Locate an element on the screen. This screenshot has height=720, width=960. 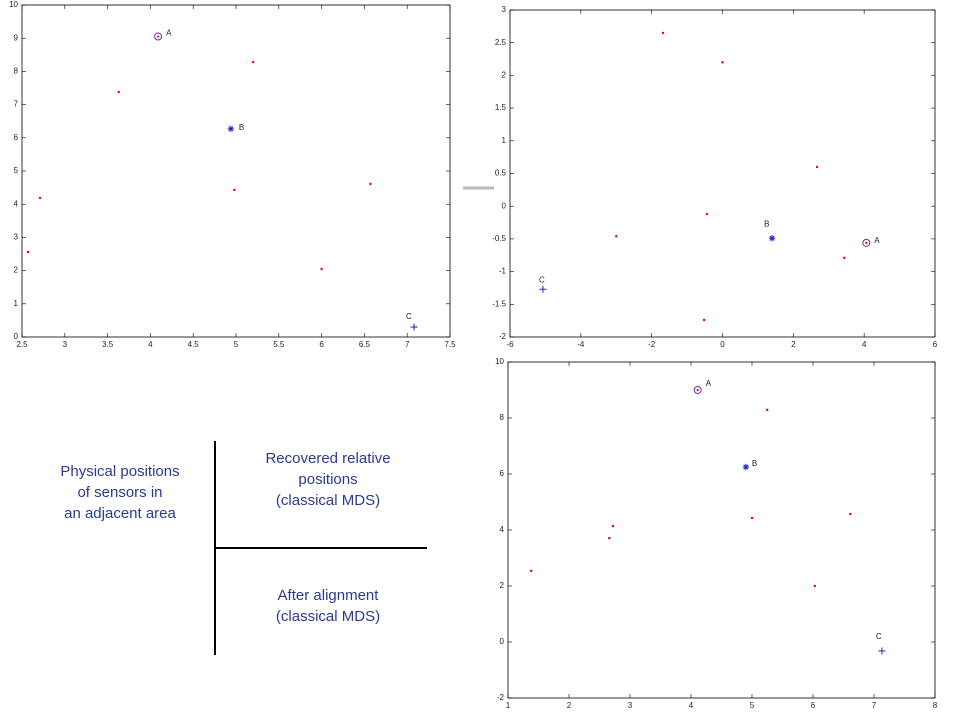
caption-line: After alignment is located at coordinates (329, 595).